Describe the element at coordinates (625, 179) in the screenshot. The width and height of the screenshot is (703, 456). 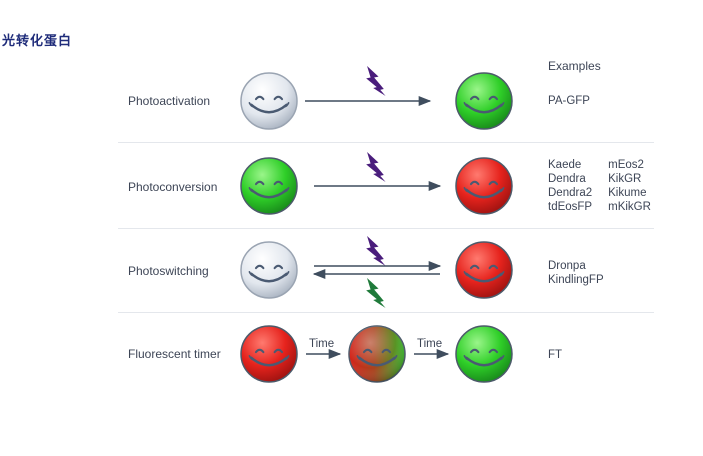
I see `example-protein: KikGR` at that location.